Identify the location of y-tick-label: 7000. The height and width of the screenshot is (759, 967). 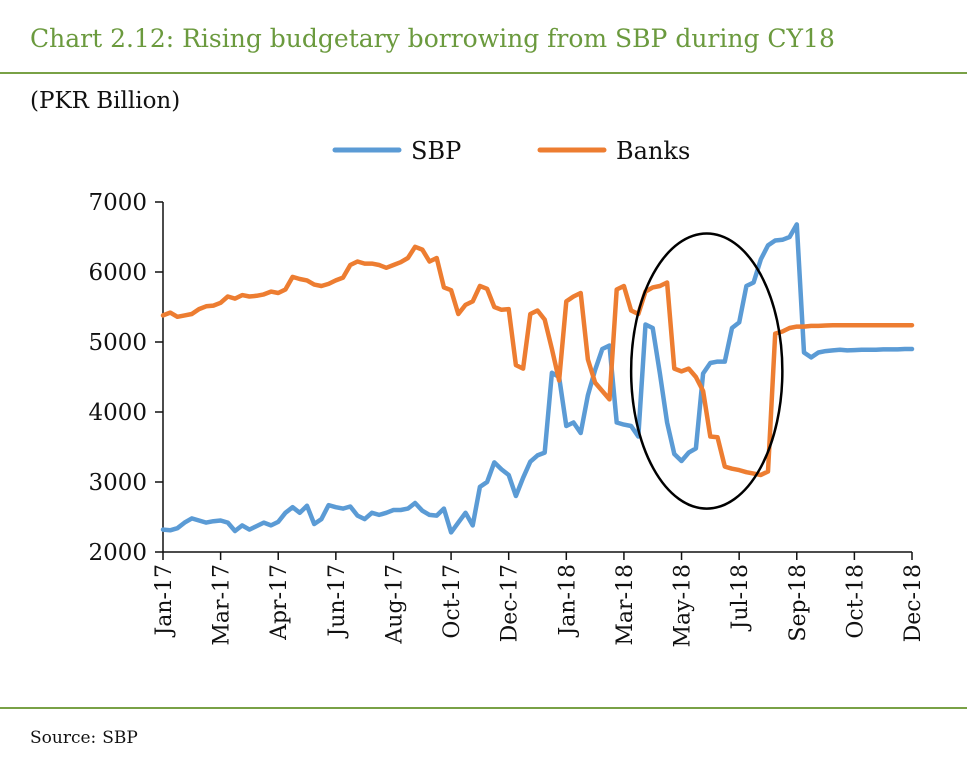
(117, 203).